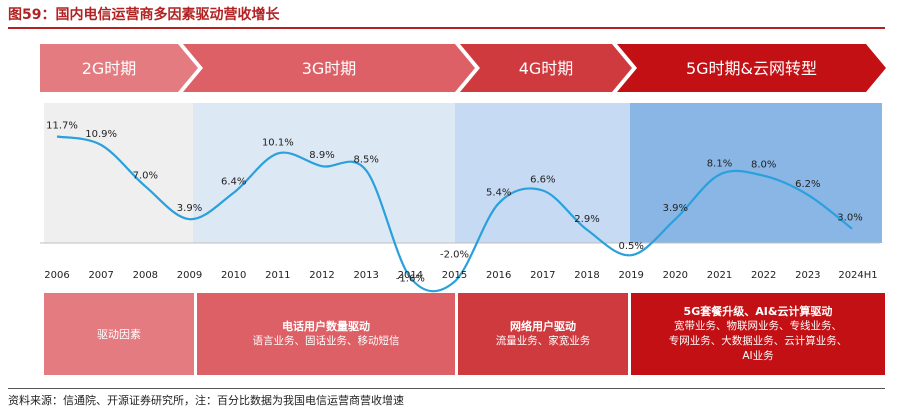  I want to click on bottom-rule, so click(446, 388).